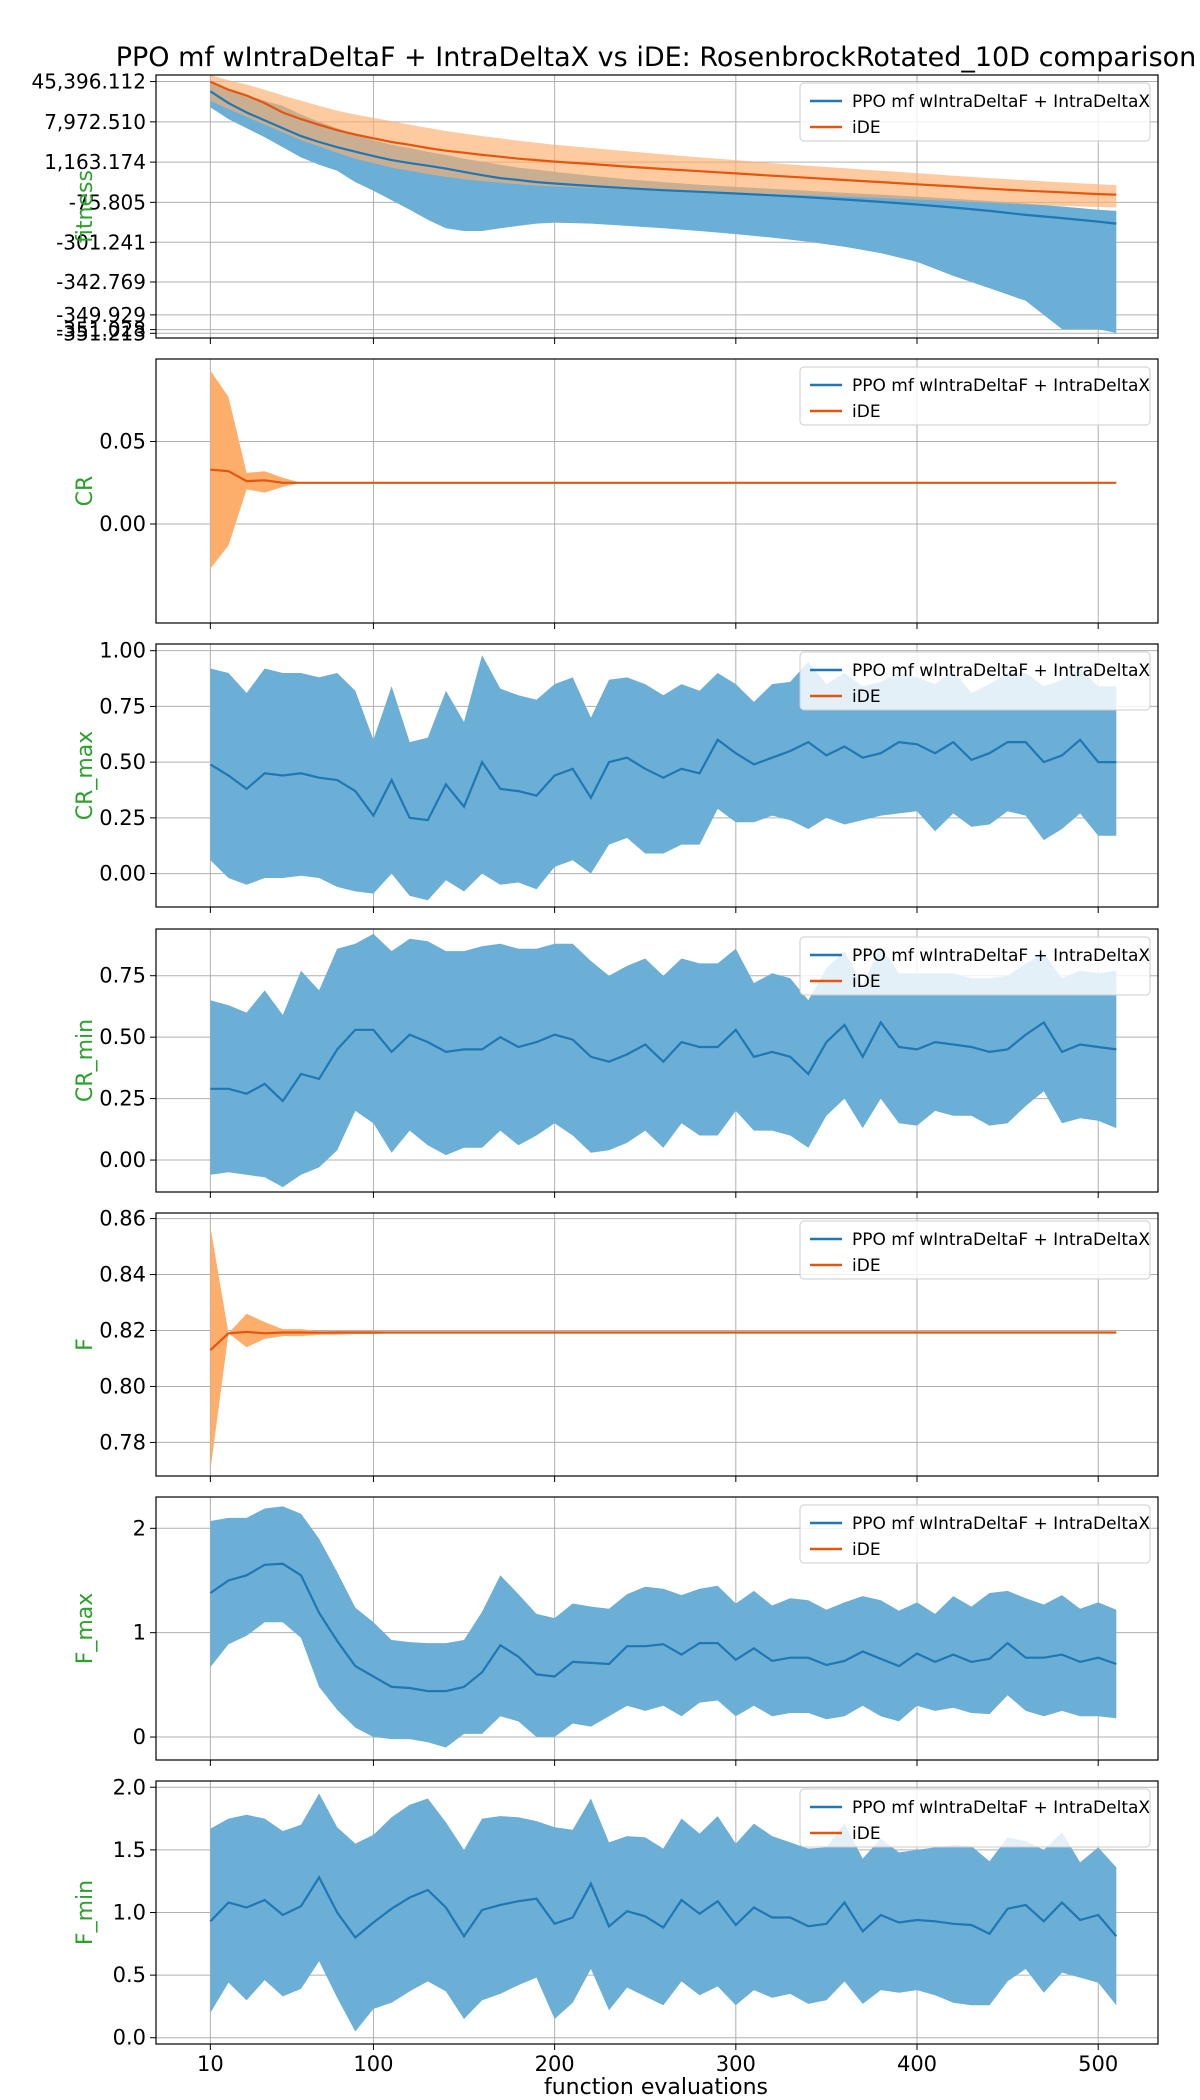 This screenshot has height=2100, width=1200. Describe the element at coordinates (656, 2087) in the screenshot. I see `x-axis-label: function evaluations` at that location.